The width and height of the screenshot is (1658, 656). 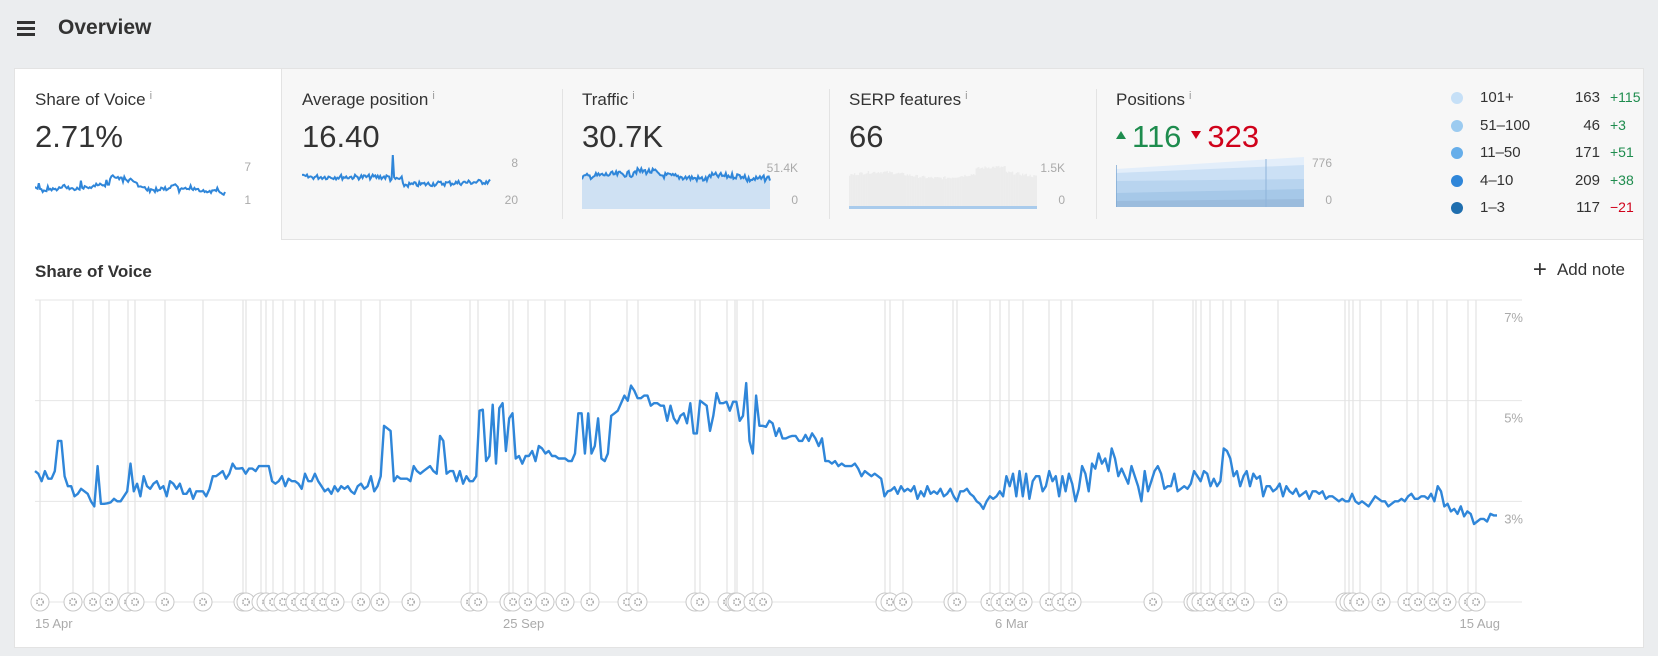 I want to click on svg-text: 15 Apr, so click(x=54, y=623).